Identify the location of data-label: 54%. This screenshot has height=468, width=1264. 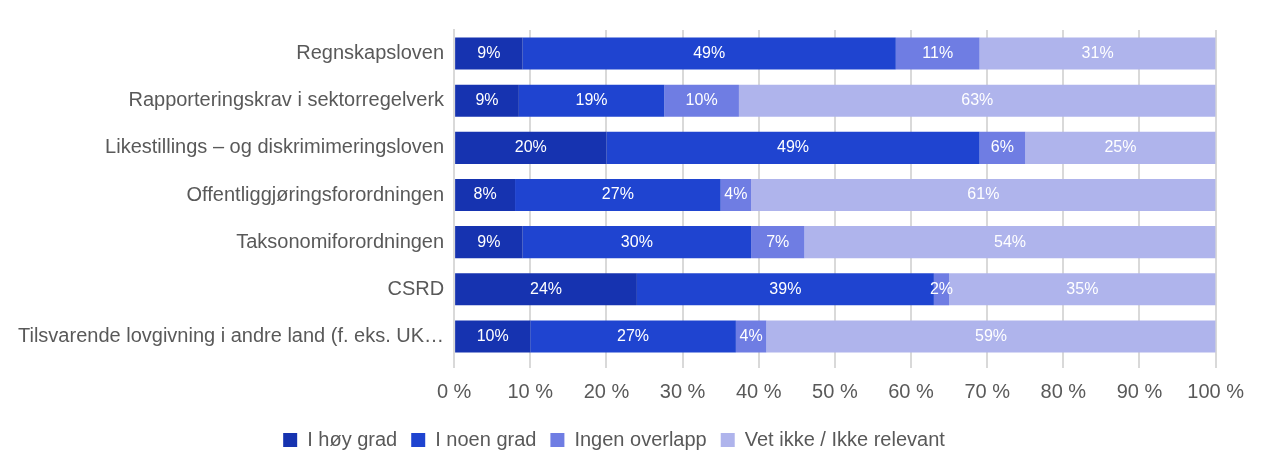
(1010, 241).